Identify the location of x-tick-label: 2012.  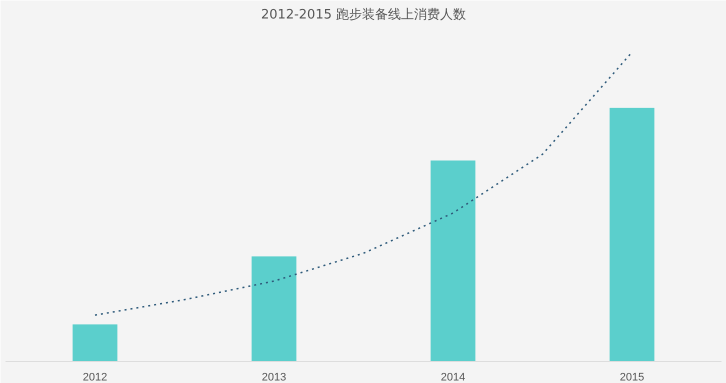
(95, 377).